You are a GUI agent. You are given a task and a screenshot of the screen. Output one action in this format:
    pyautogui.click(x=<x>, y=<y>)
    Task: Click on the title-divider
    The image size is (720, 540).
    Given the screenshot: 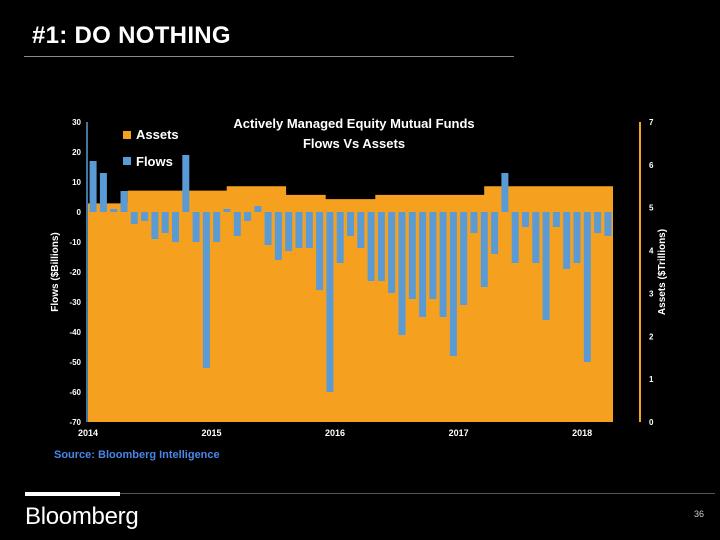 What is the action you would take?
    pyautogui.click(x=269, y=56)
    